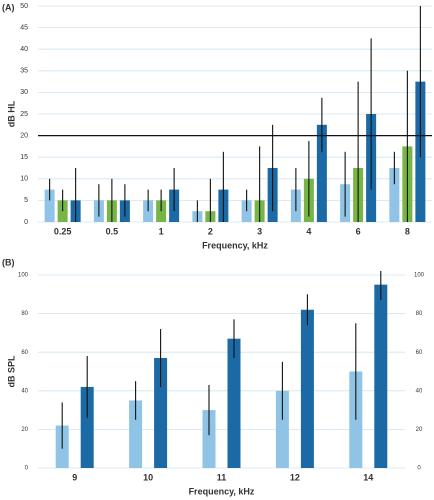  Describe the element at coordinates (358, 231) in the screenshot. I see `x-tick-label: 6` at that location.